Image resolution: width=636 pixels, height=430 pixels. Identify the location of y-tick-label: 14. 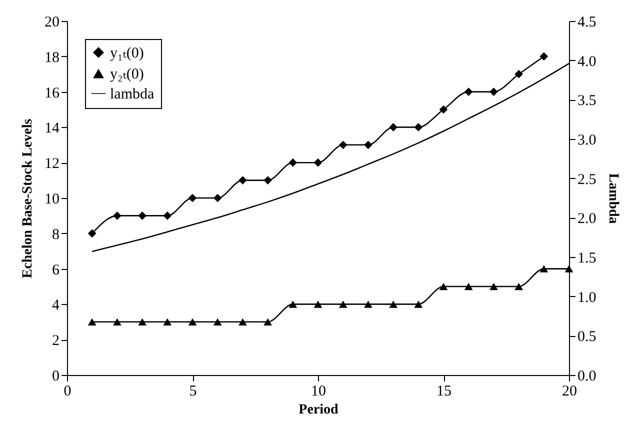
(52, 128).